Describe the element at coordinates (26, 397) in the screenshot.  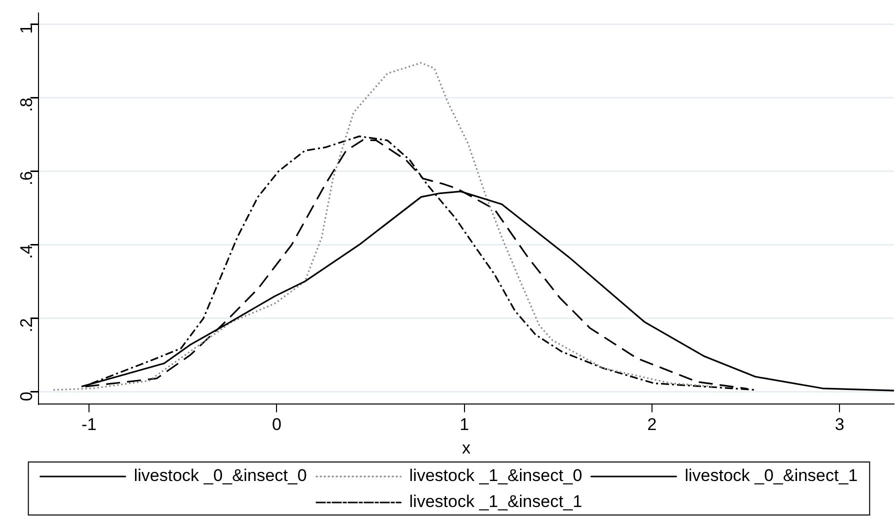
I see `y-tick-label: 0` at that location.